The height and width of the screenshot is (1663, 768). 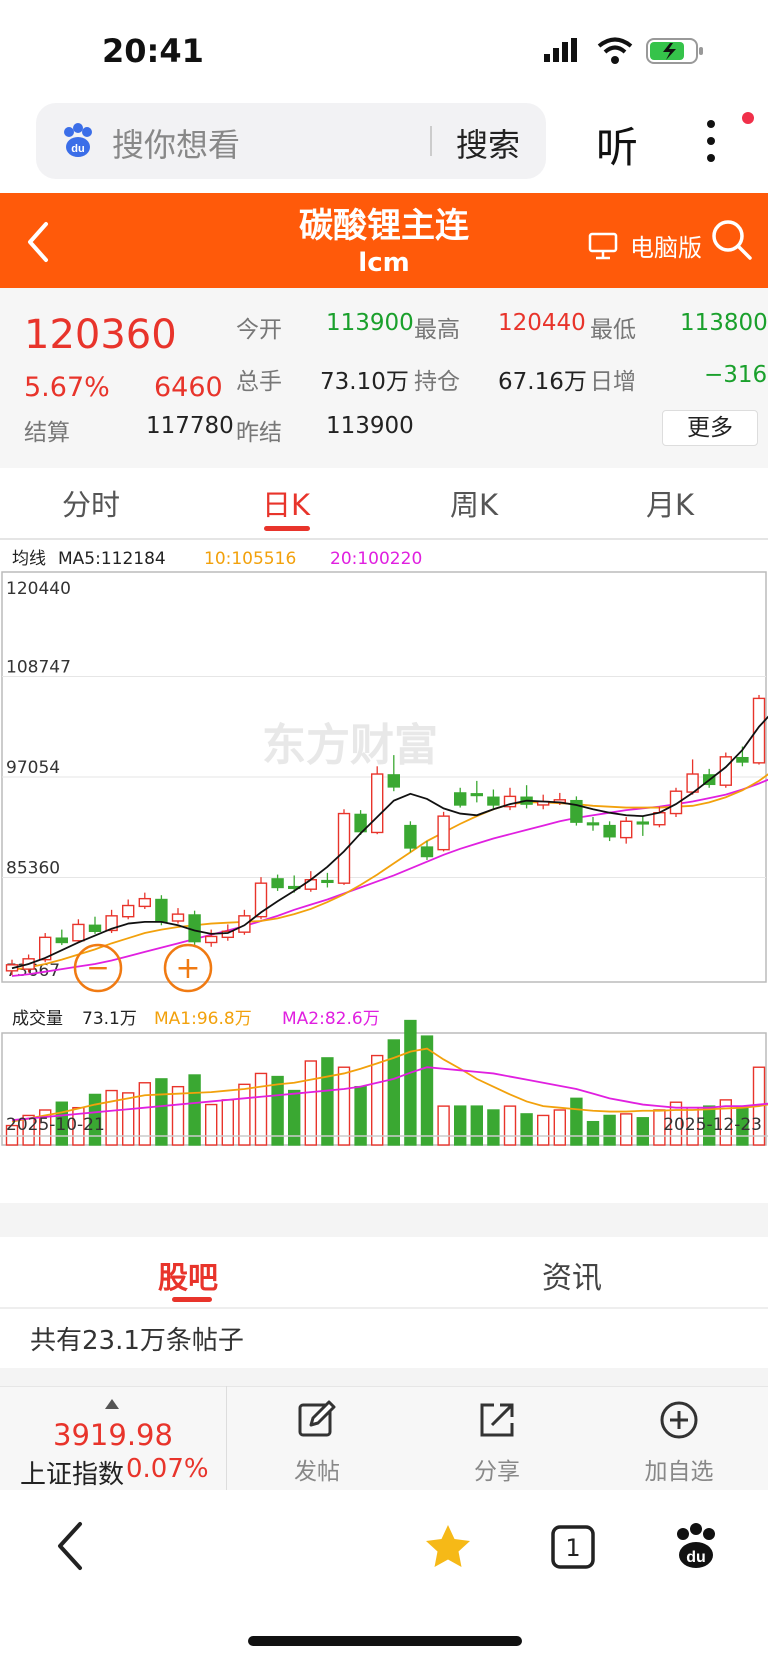 I want to click on change-percent: 5.67%, so click(x=67, y=387).